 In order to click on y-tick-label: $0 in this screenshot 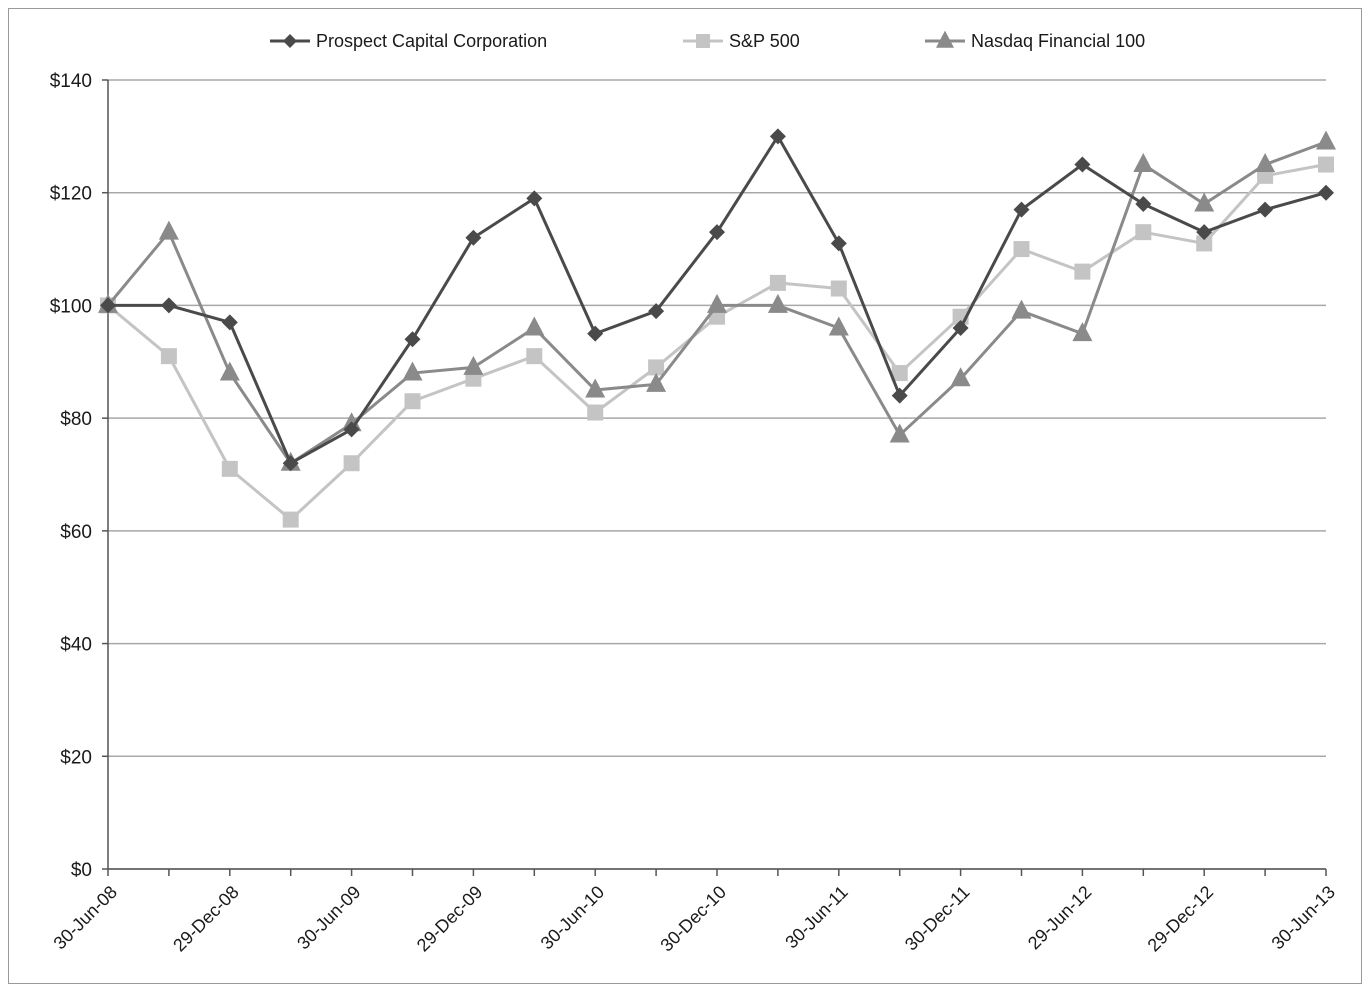, I will do `click(81, 870)`.